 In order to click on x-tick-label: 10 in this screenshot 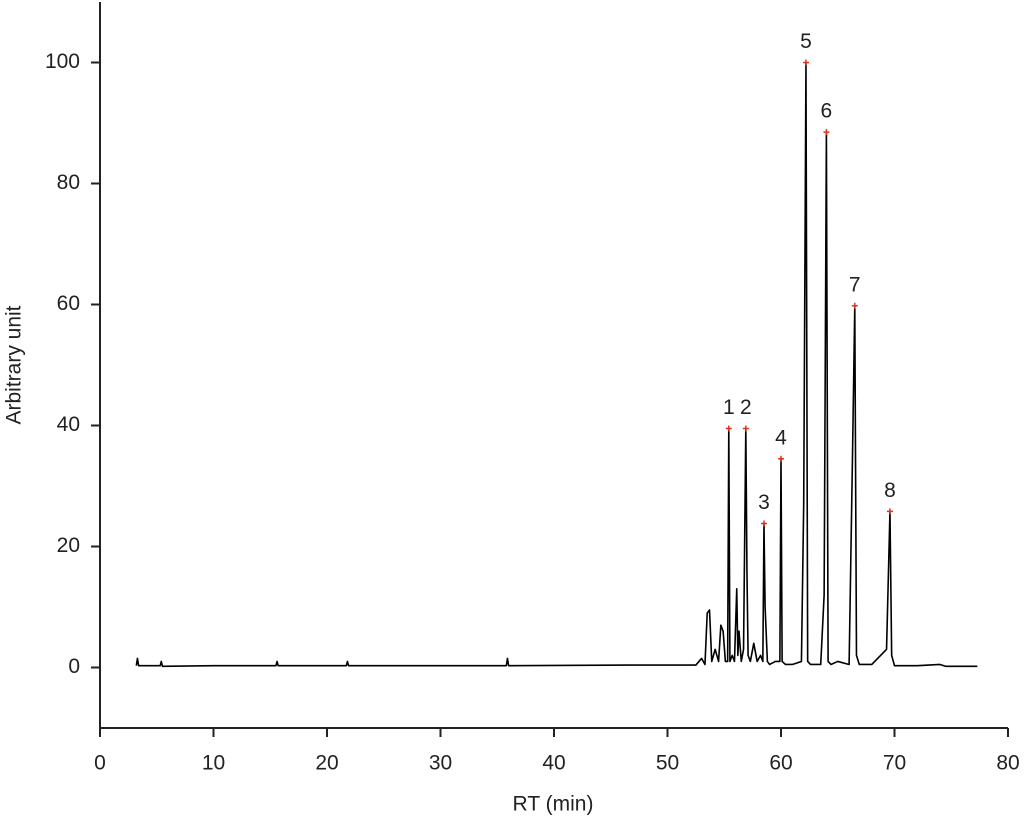, I will do `click(213, 763)`.